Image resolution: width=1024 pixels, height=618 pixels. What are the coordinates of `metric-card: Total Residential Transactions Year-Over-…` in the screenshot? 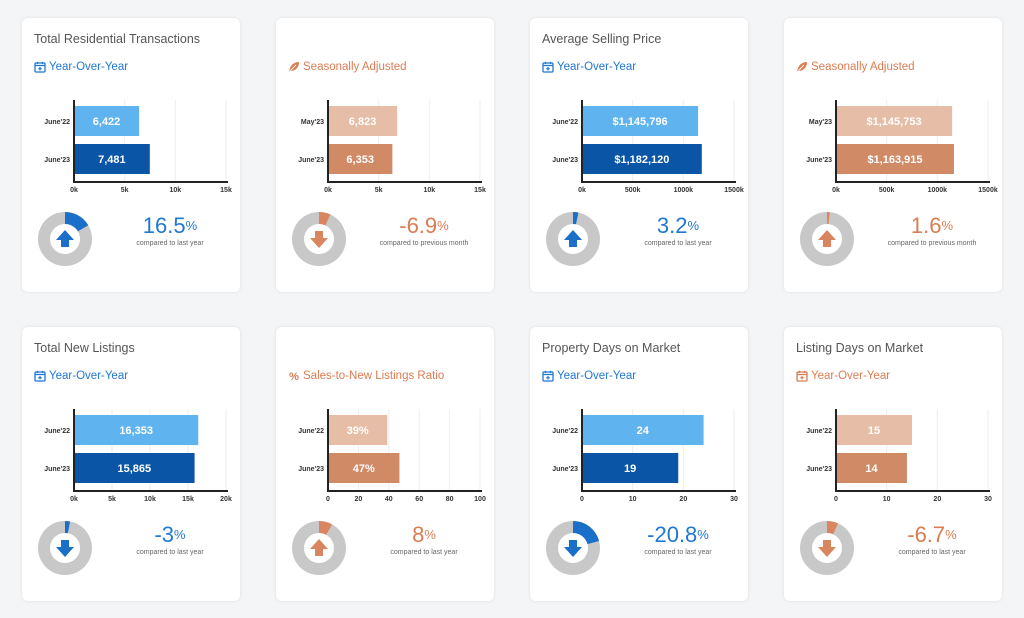 It's located at (131, 155).